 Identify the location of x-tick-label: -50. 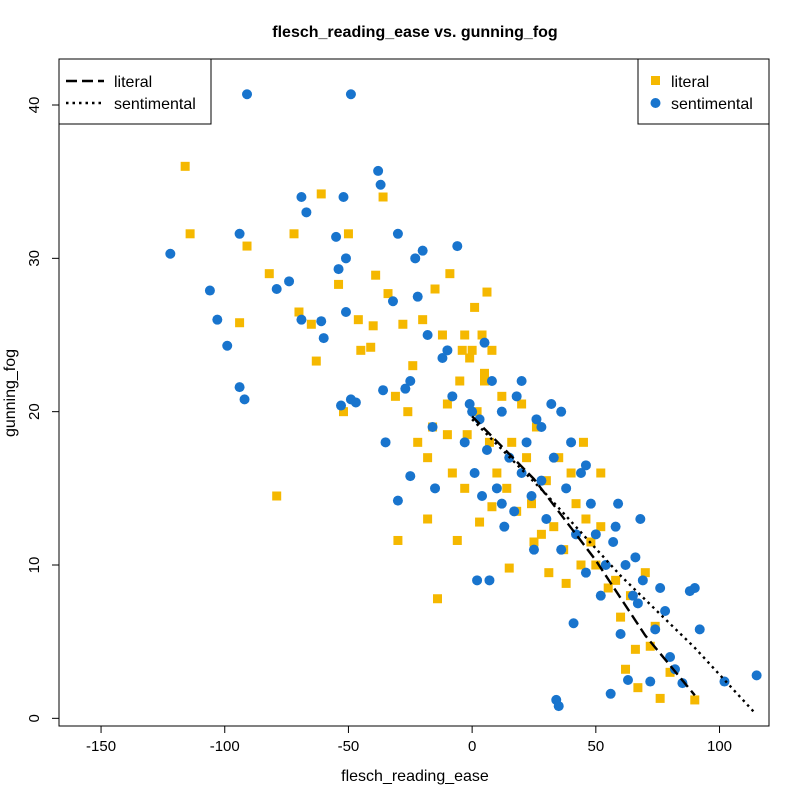
(349, 746).